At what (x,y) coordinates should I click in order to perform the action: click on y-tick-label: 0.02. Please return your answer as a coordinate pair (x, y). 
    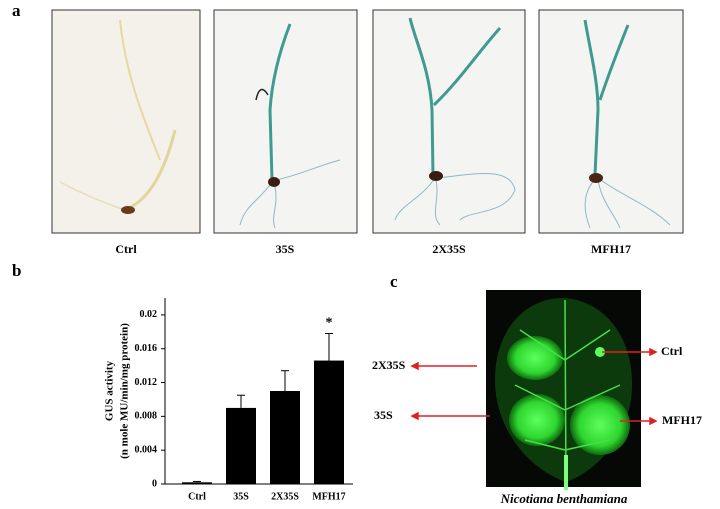
    Looking at the image, I should click on (149, 314).